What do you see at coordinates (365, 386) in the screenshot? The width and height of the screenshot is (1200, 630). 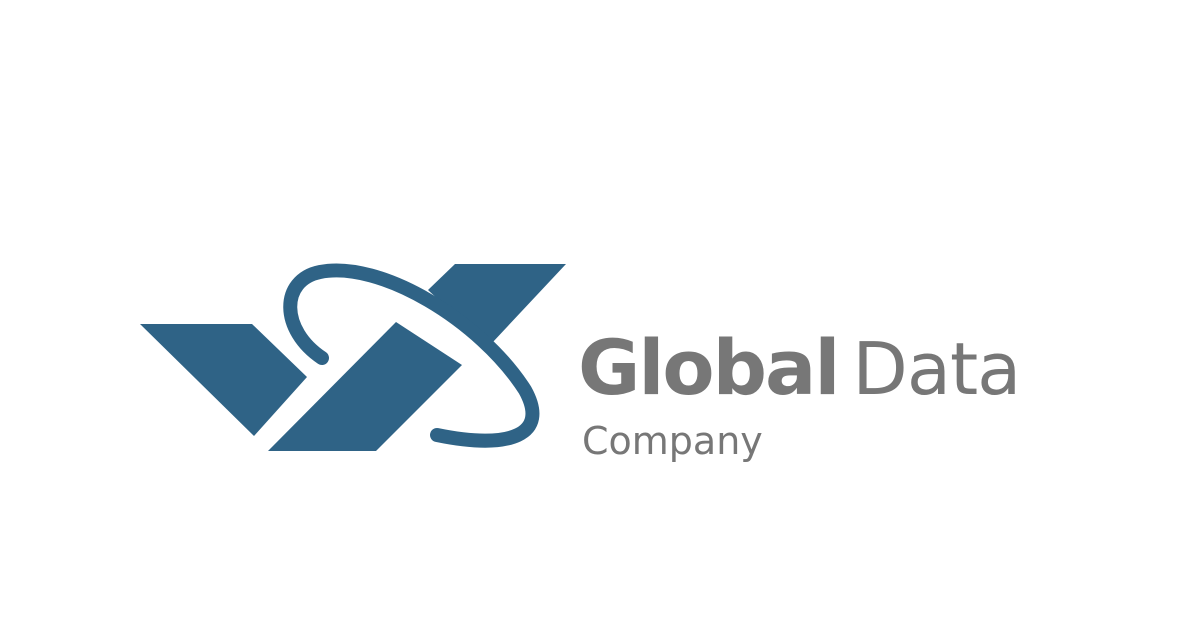 I see `logo-right-blade` at bounding box center [365, 386].